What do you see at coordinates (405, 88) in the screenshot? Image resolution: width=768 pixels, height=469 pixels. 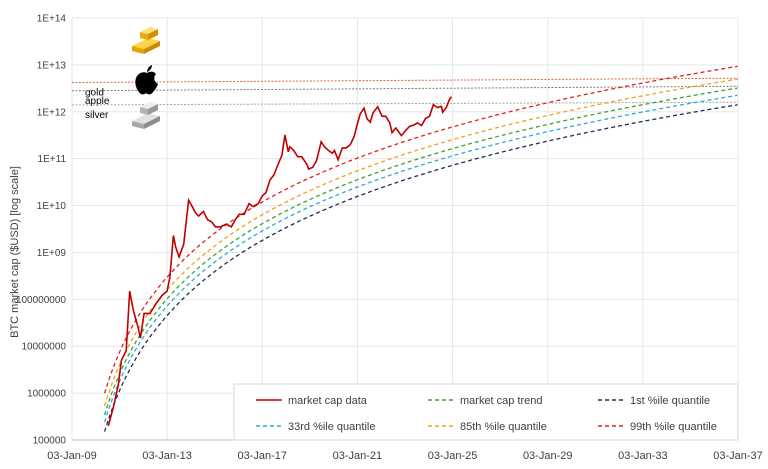 I see `reference-line-apple` at bounding box center [405, 88].